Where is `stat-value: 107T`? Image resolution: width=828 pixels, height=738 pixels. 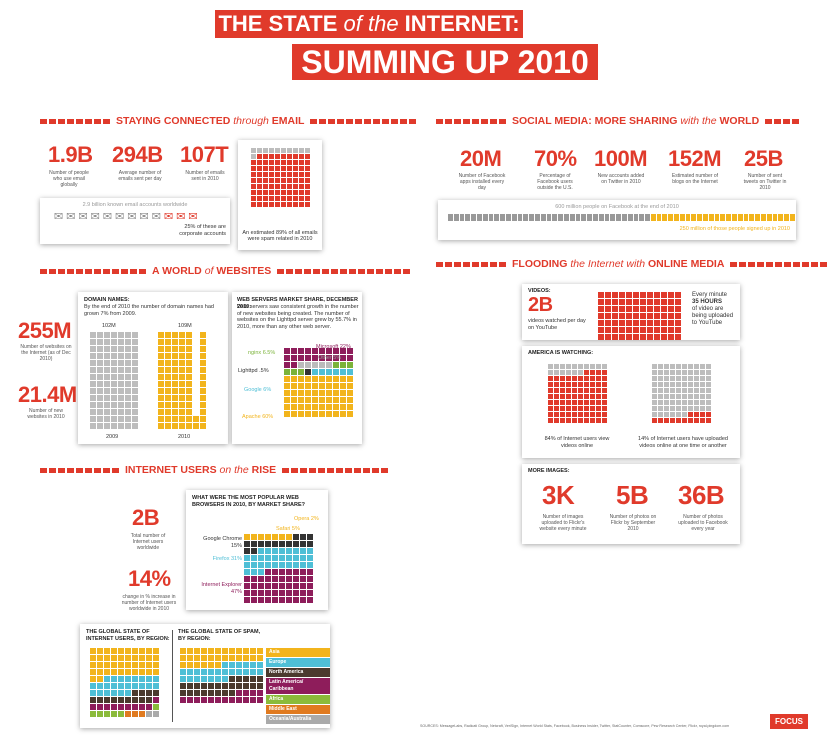
stat-value: 107T is located at coordinates (204, 154).